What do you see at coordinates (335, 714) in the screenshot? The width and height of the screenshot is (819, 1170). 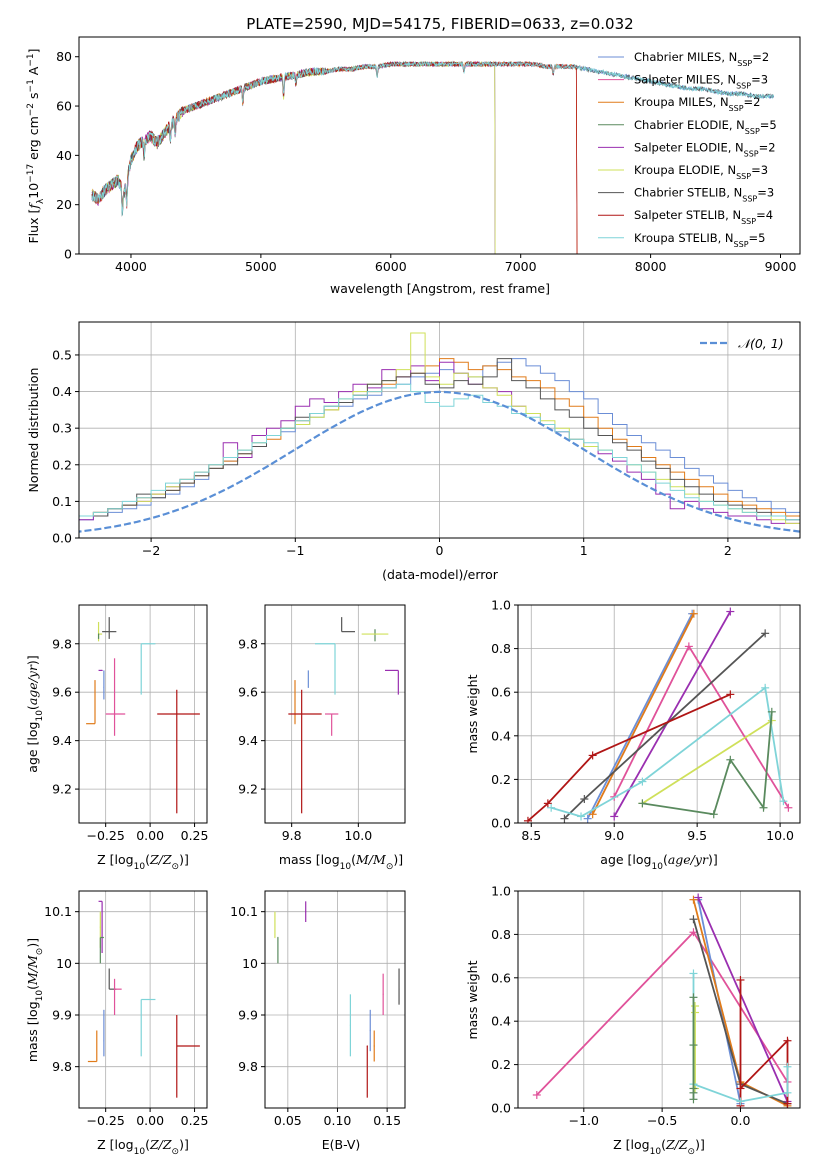 I see `age_vs_mass-axes-frame` at bounding box center [335, 714].